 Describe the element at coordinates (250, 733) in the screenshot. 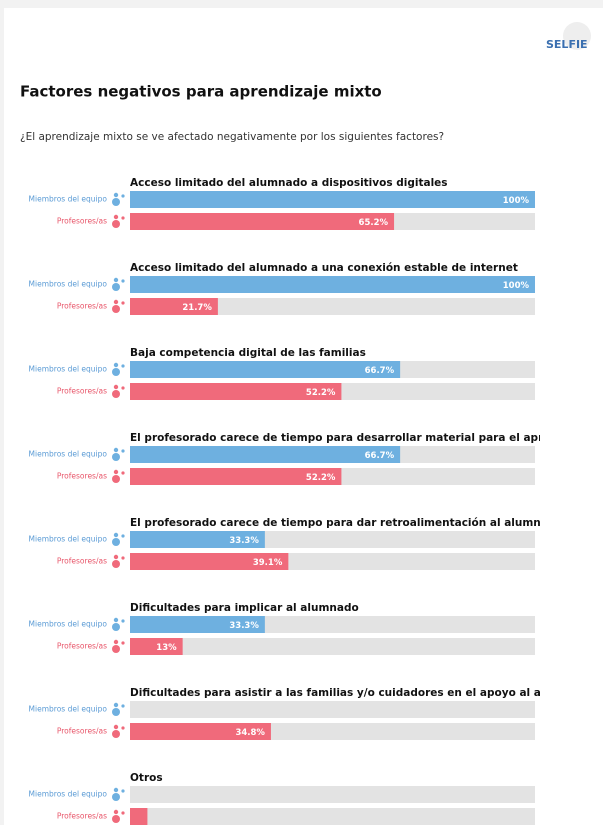

I see `value-label: 34.8%` at that location.